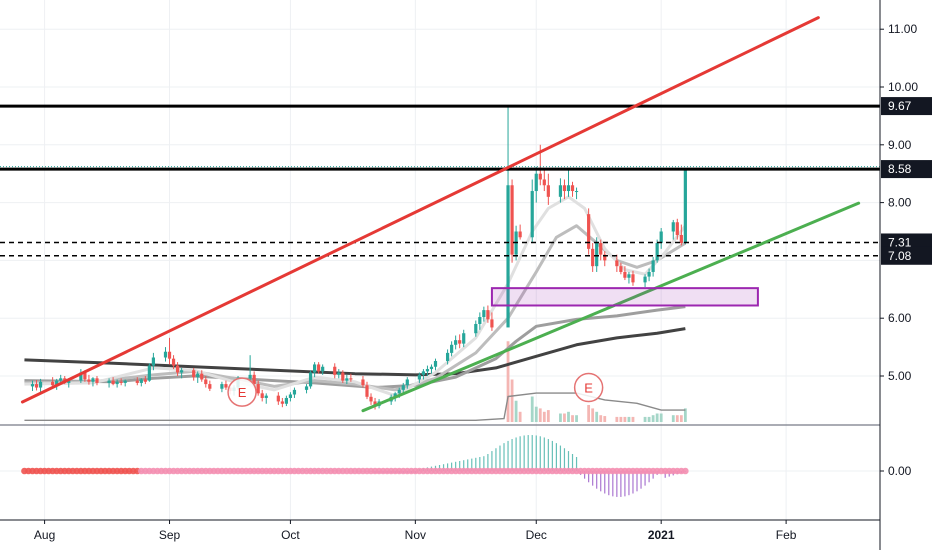 Image resolution: width=932 pixels, height=550 pixels. I want to click on time-tick-label: Feb, so click(786, 535).